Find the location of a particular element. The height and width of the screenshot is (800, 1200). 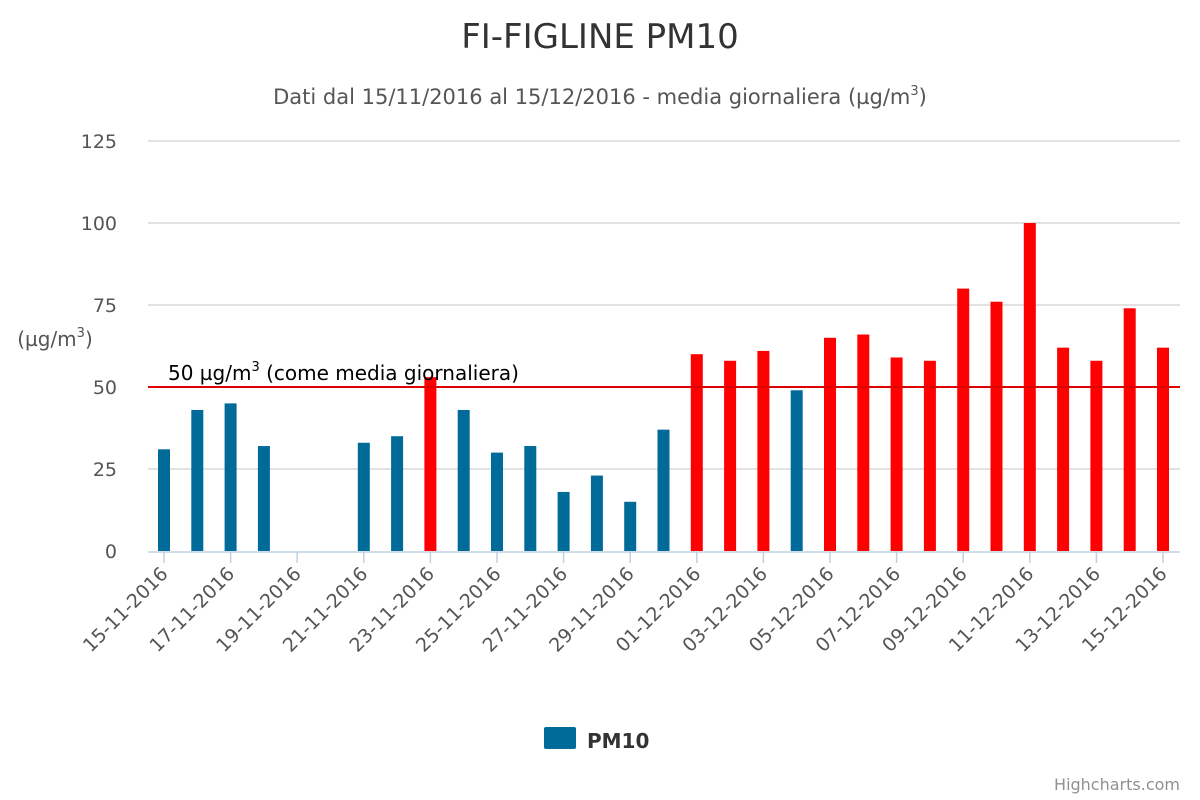

threshold-label-main: 50 µg/m is located at coordinates (209, 373).